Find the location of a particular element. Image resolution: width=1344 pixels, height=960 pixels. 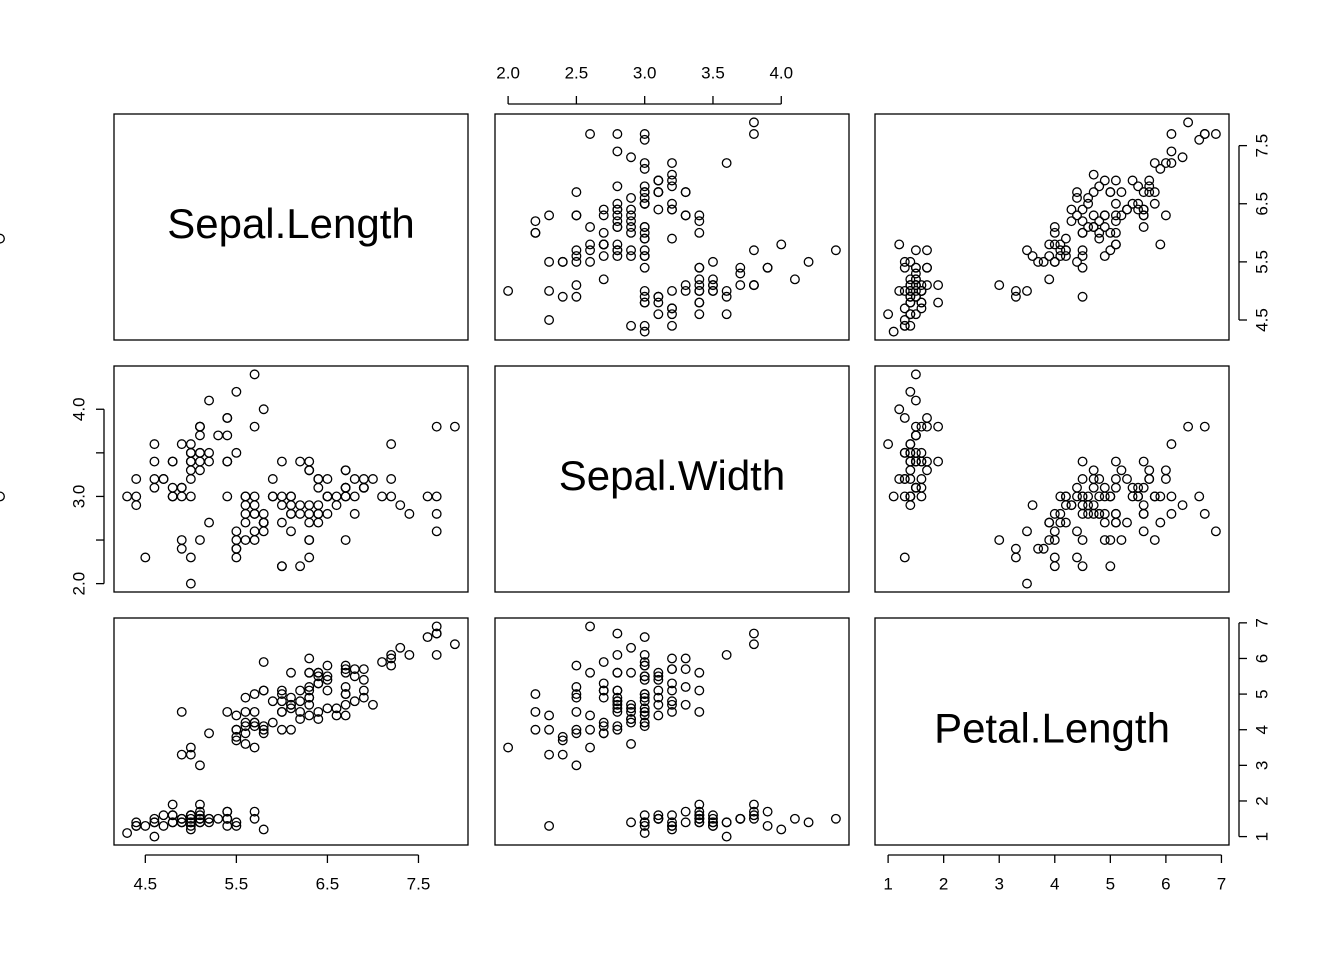

x-tick-label: 7 is located at coordinates (1221, 883).